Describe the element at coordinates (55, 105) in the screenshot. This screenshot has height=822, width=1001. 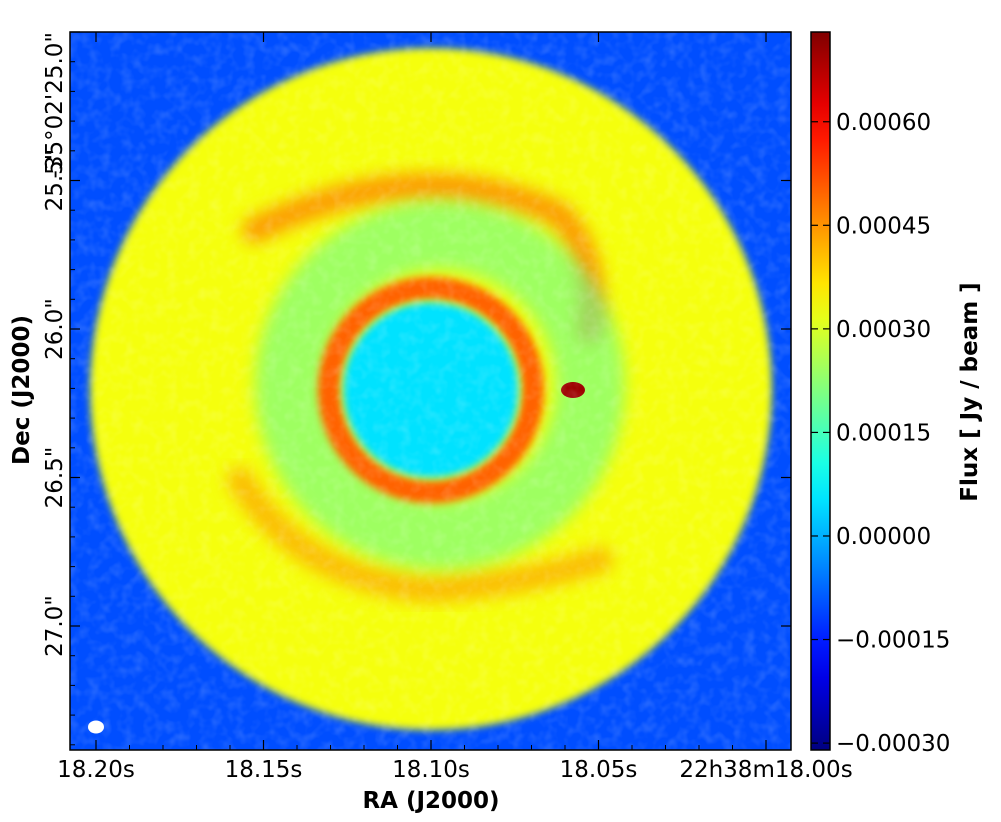
I see `y-tick-label: -35°02'25.0"` at that location.